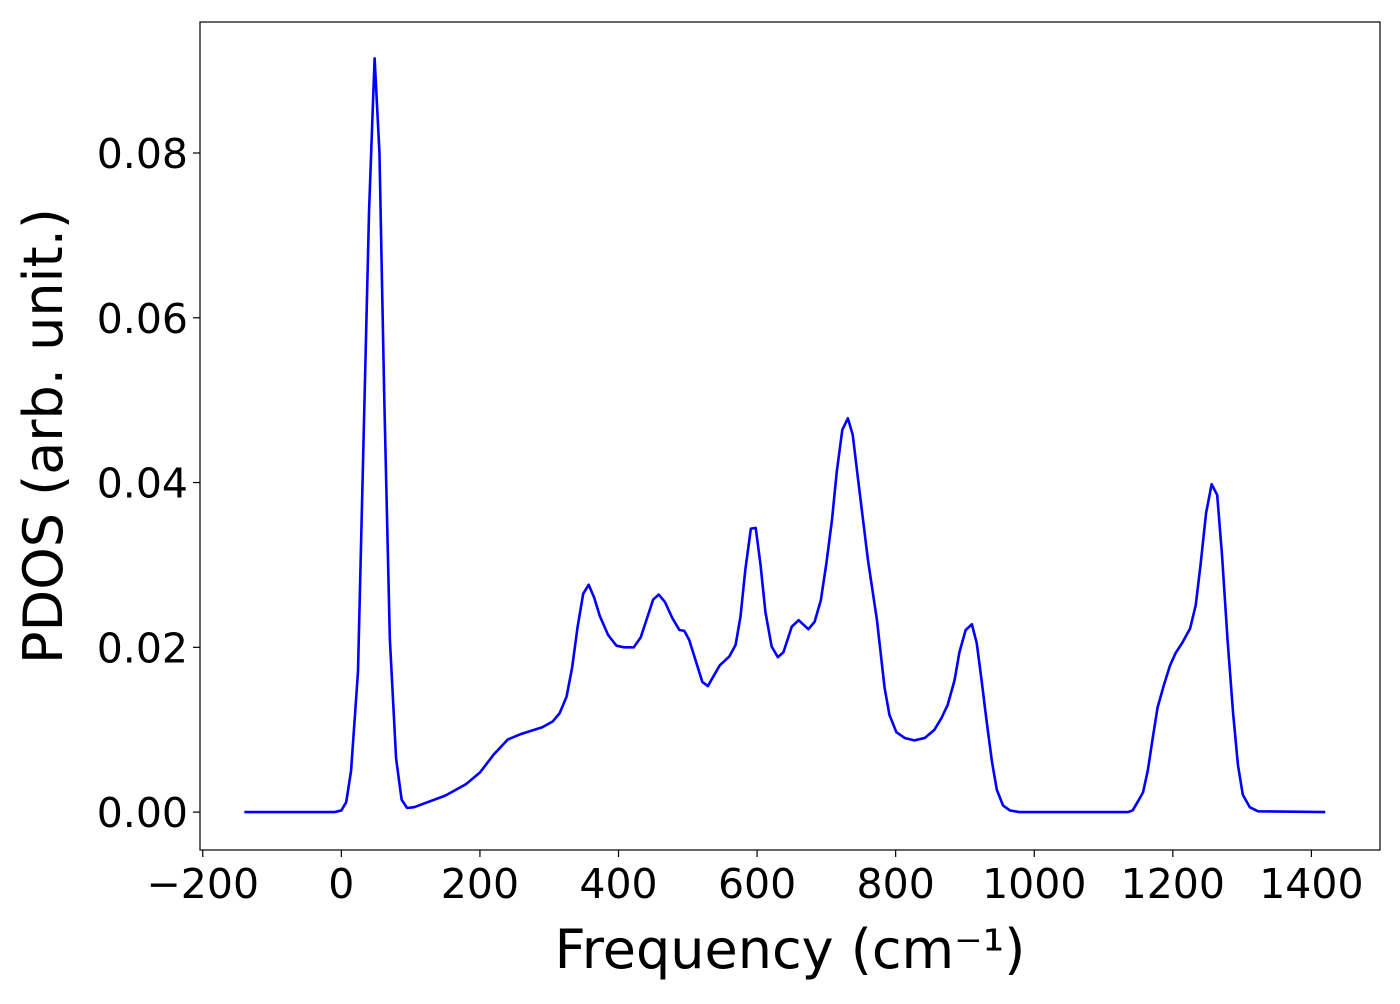 The image size is (1400, 1004). Describe the element at coordinates (1034, 884) in the screenshot. I see `x-tick-label: 1000` at that location.